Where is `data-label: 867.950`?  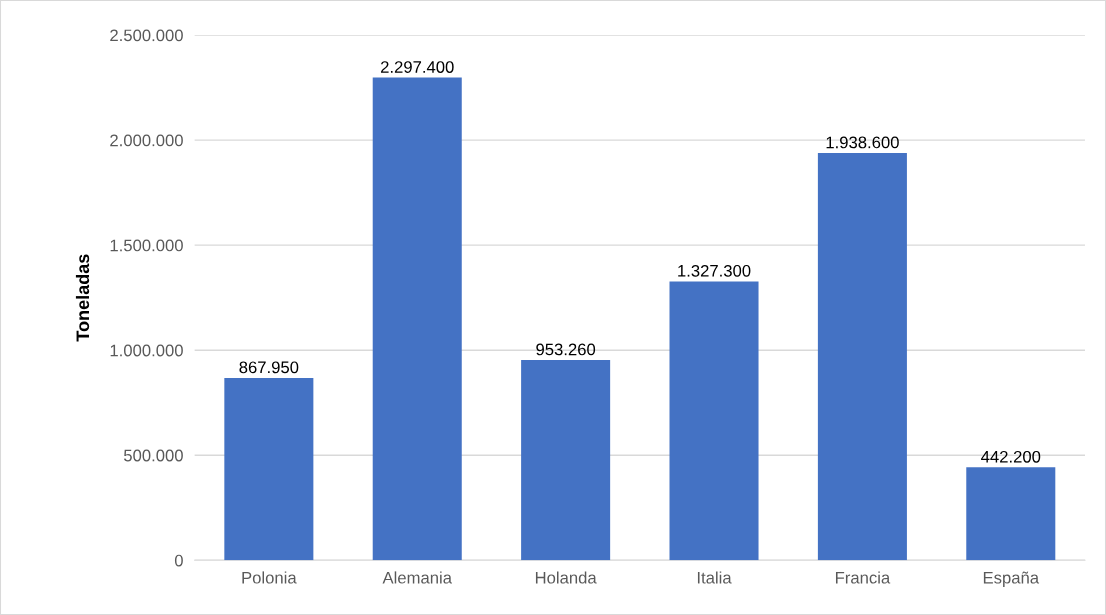 data-label: 867.950 is located at coordinates (269, 367).